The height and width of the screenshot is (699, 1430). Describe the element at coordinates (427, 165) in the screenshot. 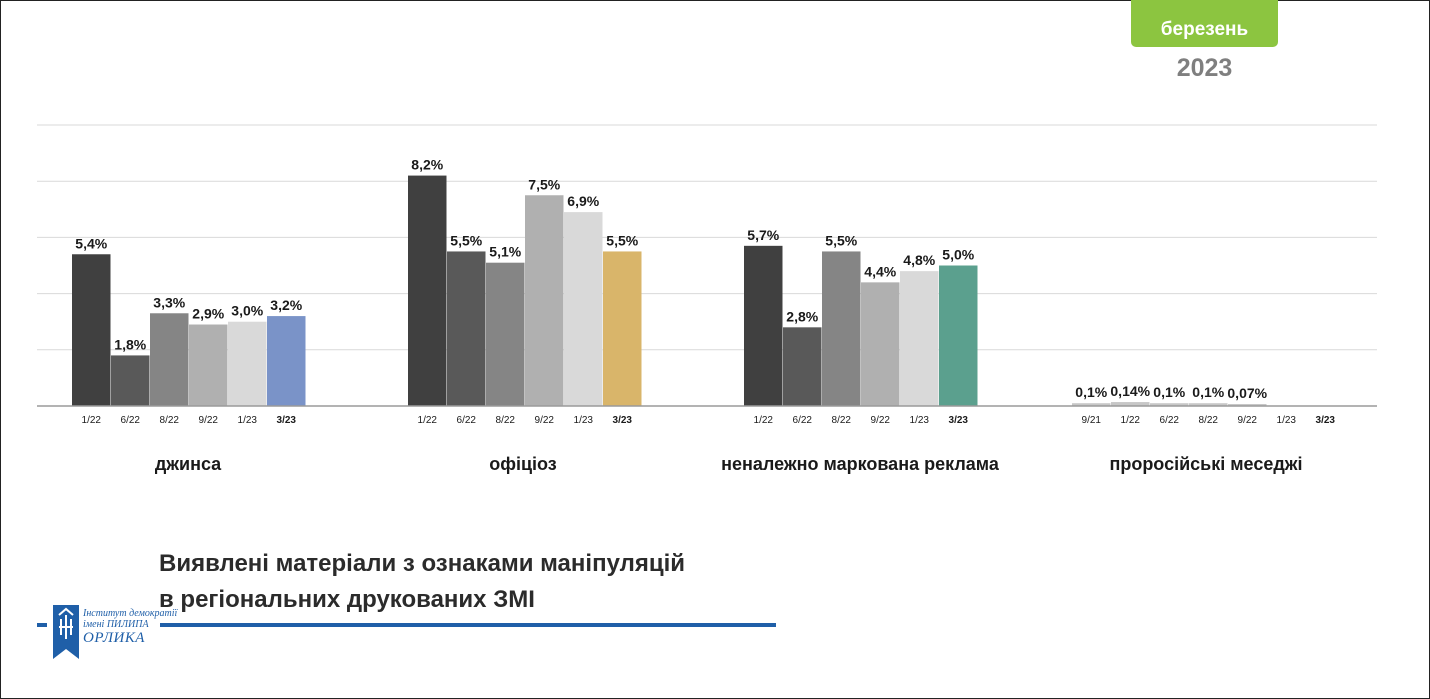

I see `data-label: 8,2%` at that location.